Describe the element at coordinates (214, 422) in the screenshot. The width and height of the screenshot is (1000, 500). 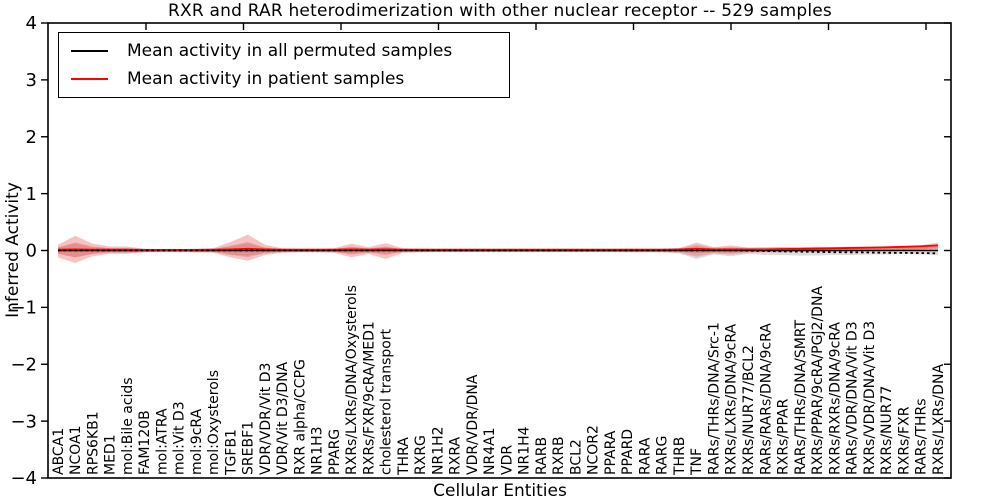
I see `x-tick-label: mol:Oxysterols` at that location.